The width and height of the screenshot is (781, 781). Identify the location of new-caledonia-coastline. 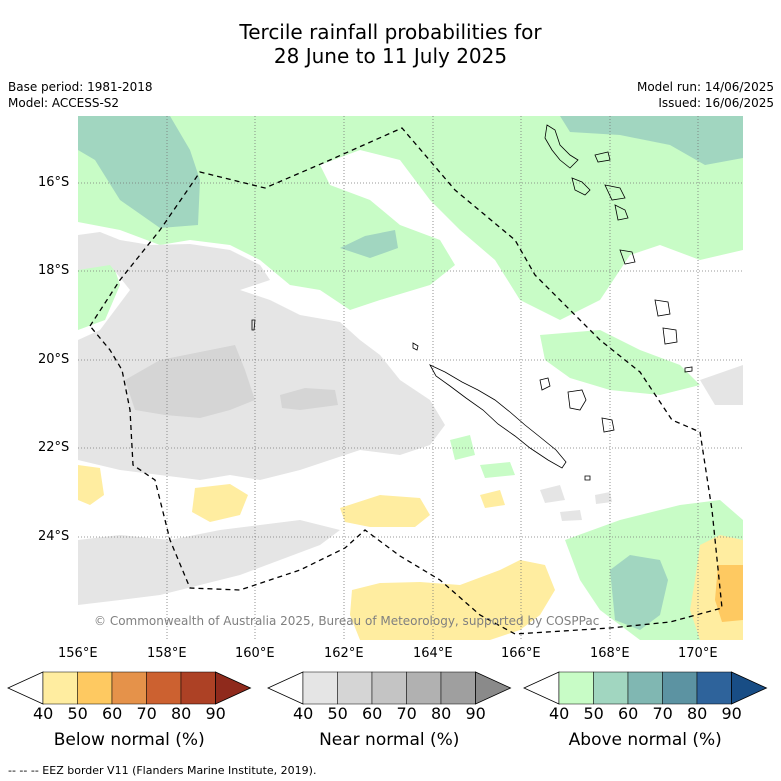
(498, 416).